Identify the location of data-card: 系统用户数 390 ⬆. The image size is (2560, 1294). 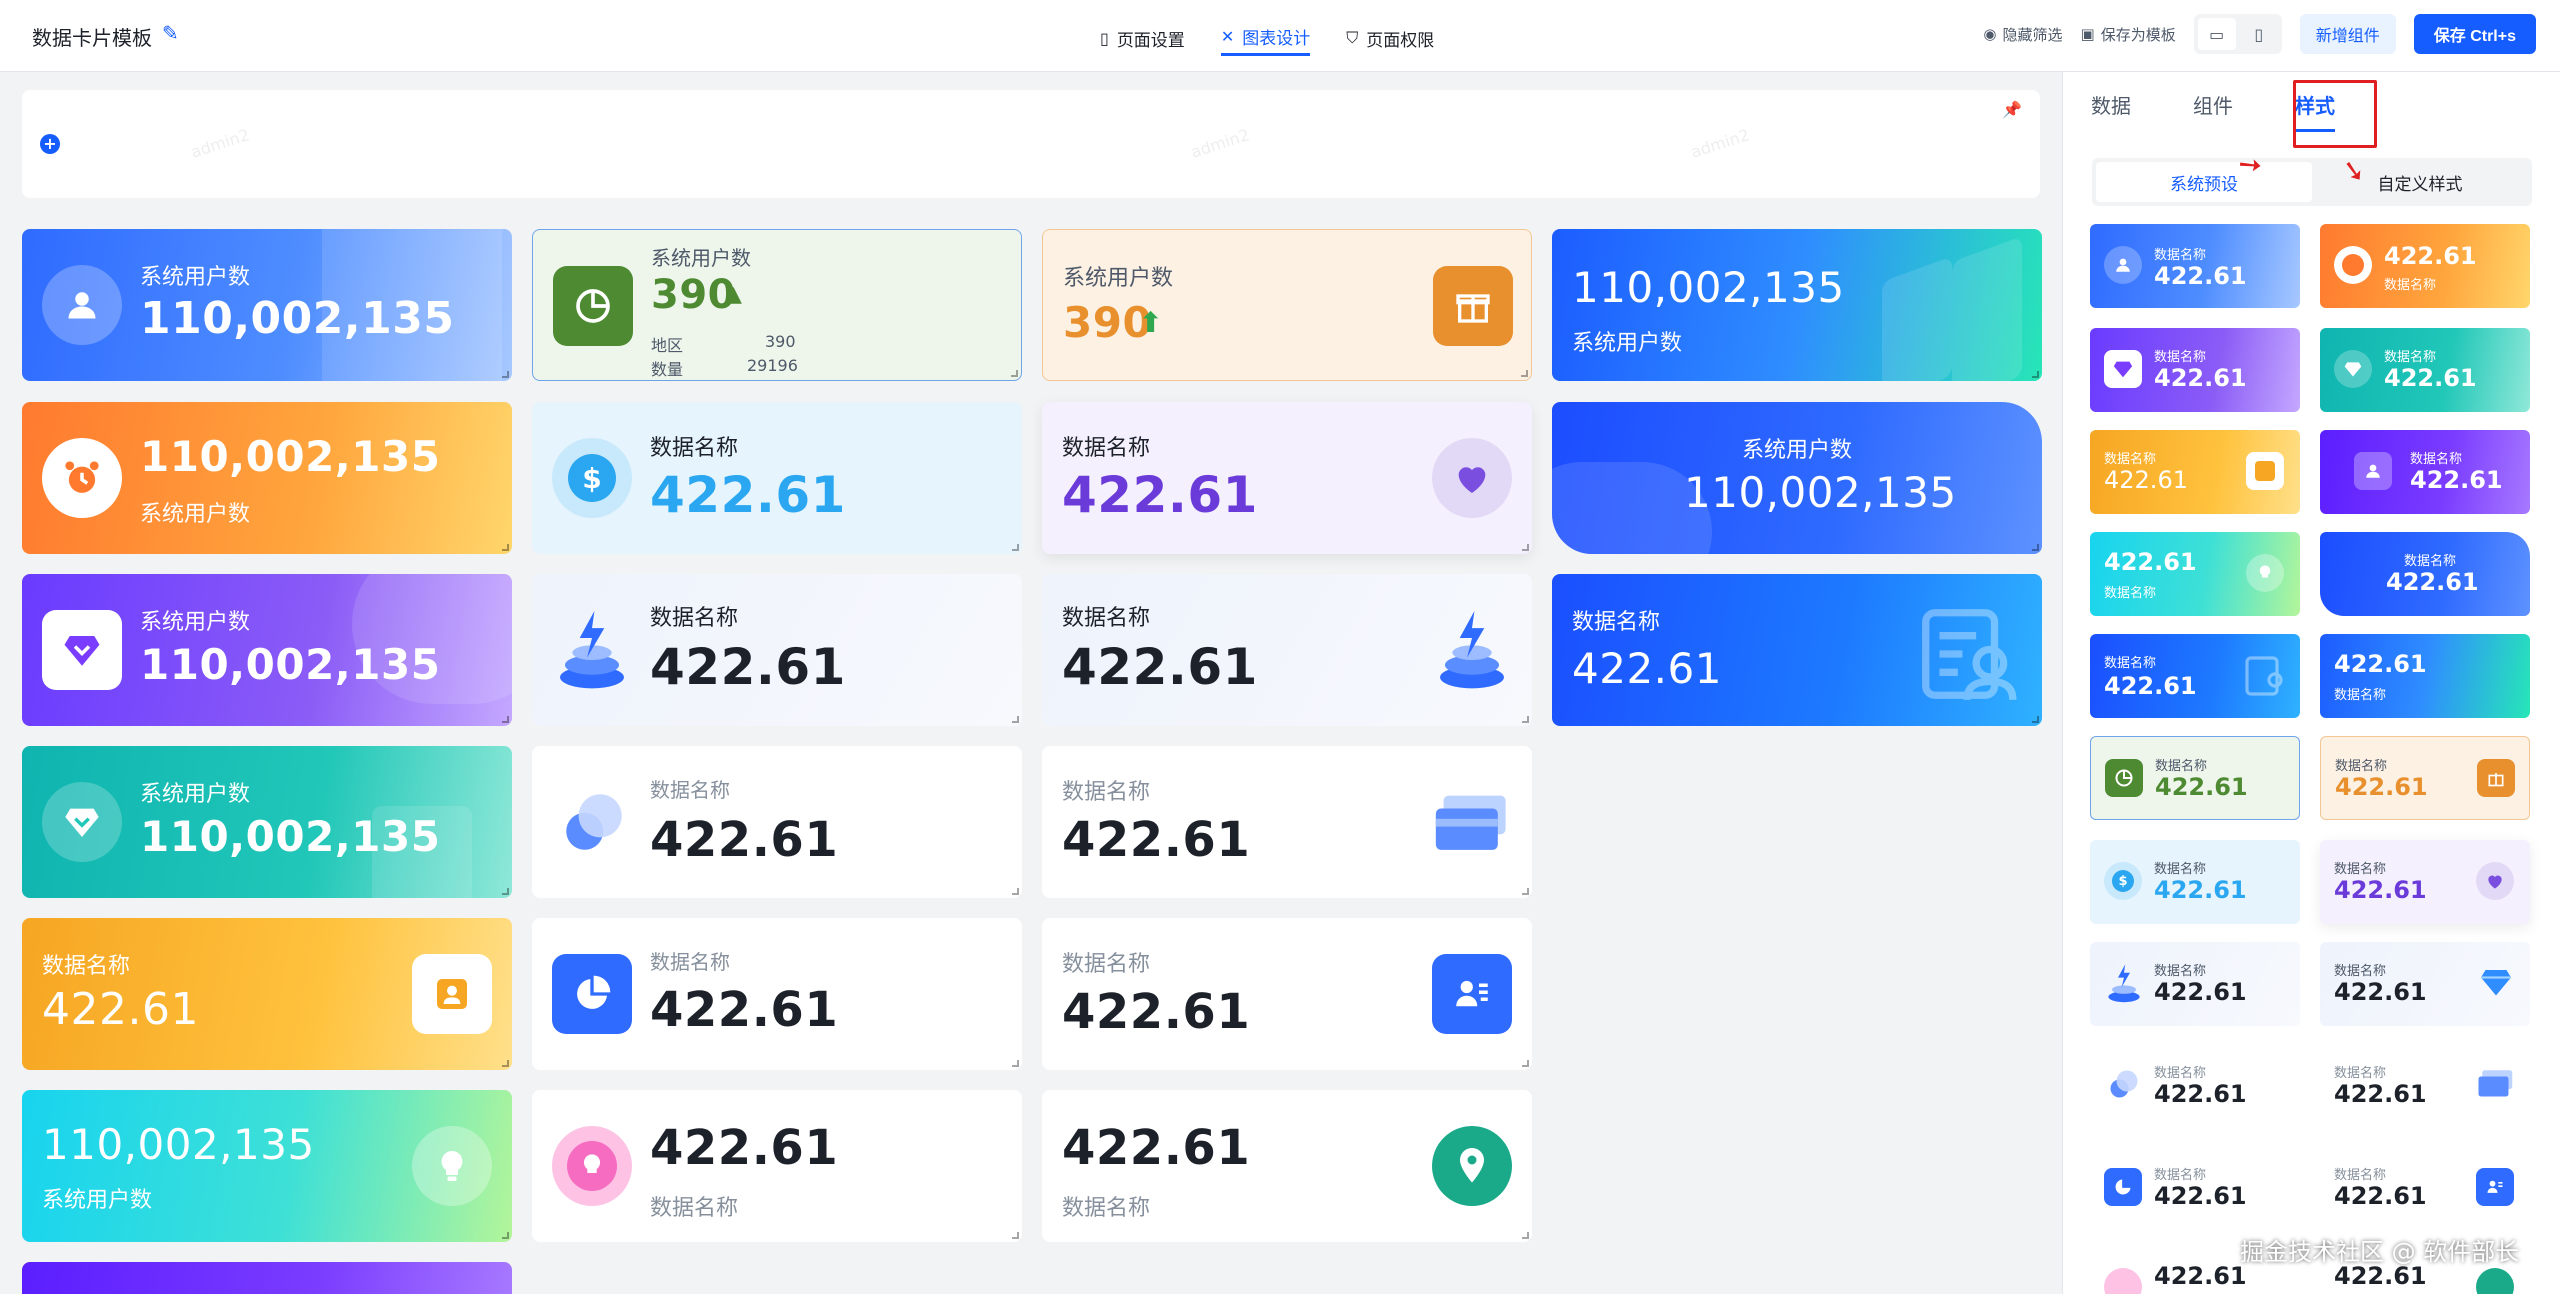
(1287, 305).